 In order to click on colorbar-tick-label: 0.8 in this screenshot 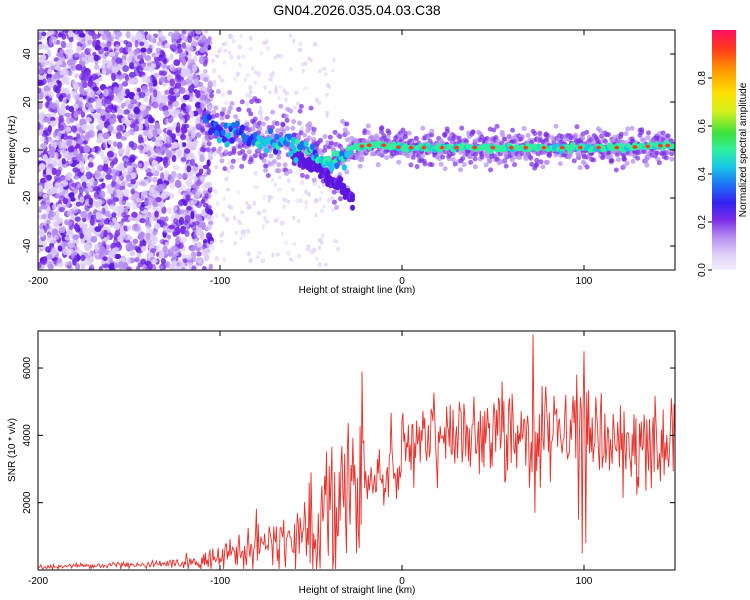, I will do `click(702, 78)`.